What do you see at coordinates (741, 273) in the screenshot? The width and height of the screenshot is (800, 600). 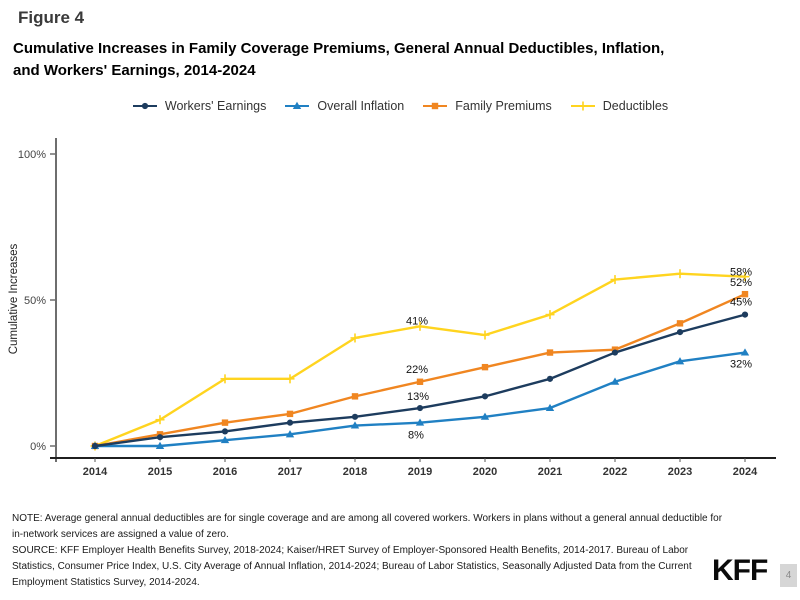 I see `data-label-deductibles-2024: 58%` at bounding box center [741, 273].